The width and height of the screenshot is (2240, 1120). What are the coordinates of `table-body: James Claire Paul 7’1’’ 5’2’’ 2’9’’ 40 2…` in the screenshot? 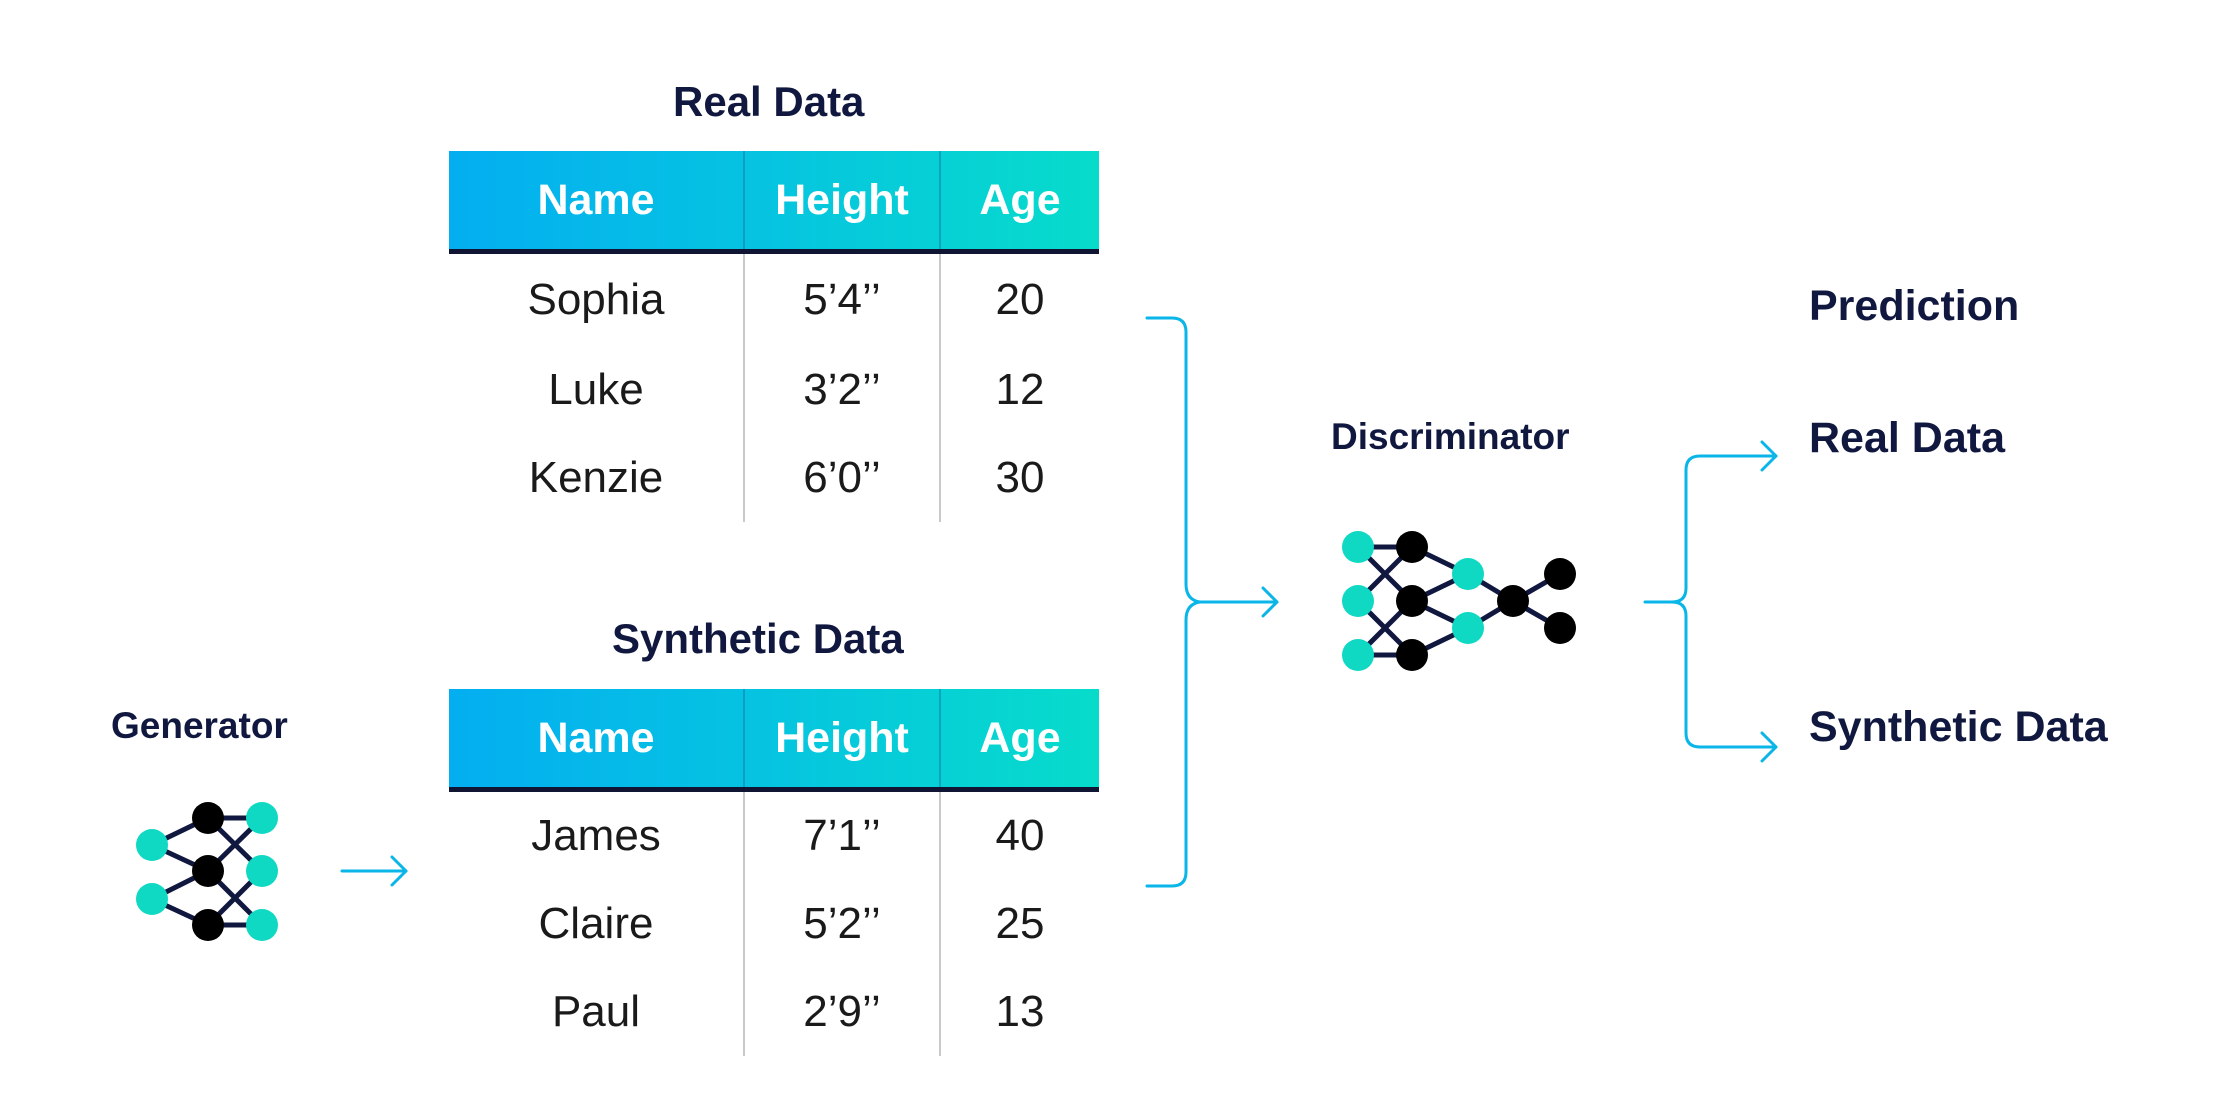 It's located at (774, 924).